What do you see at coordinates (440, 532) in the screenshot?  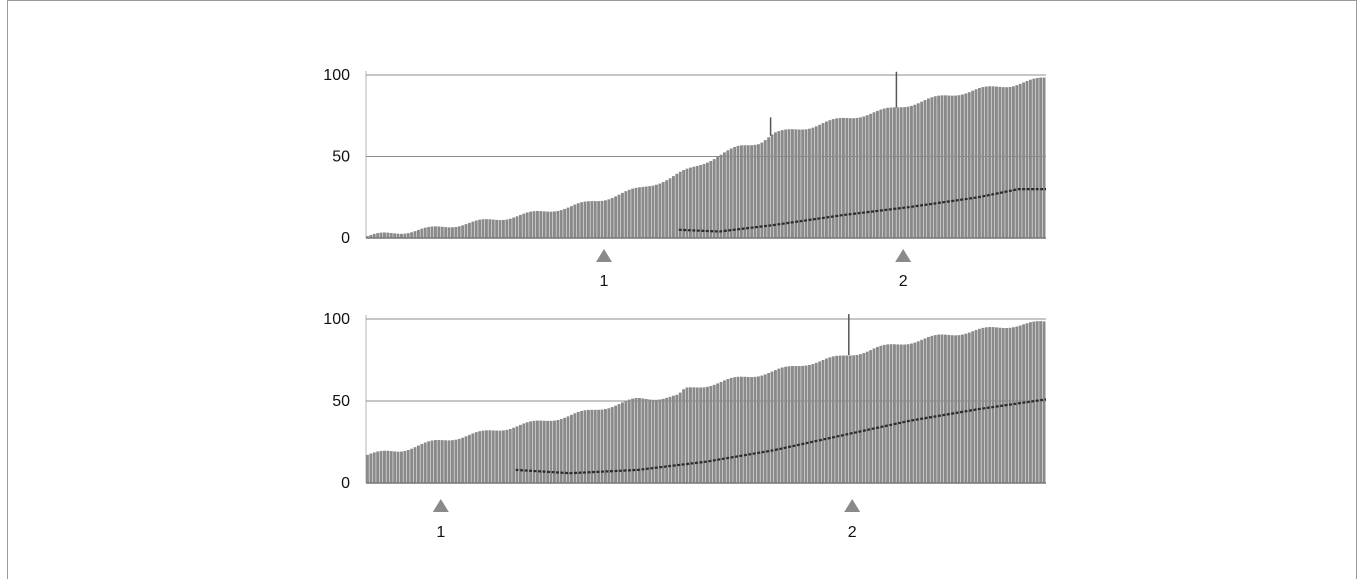 I see `marker-label-1: 1` at bounding box center [440, 532].